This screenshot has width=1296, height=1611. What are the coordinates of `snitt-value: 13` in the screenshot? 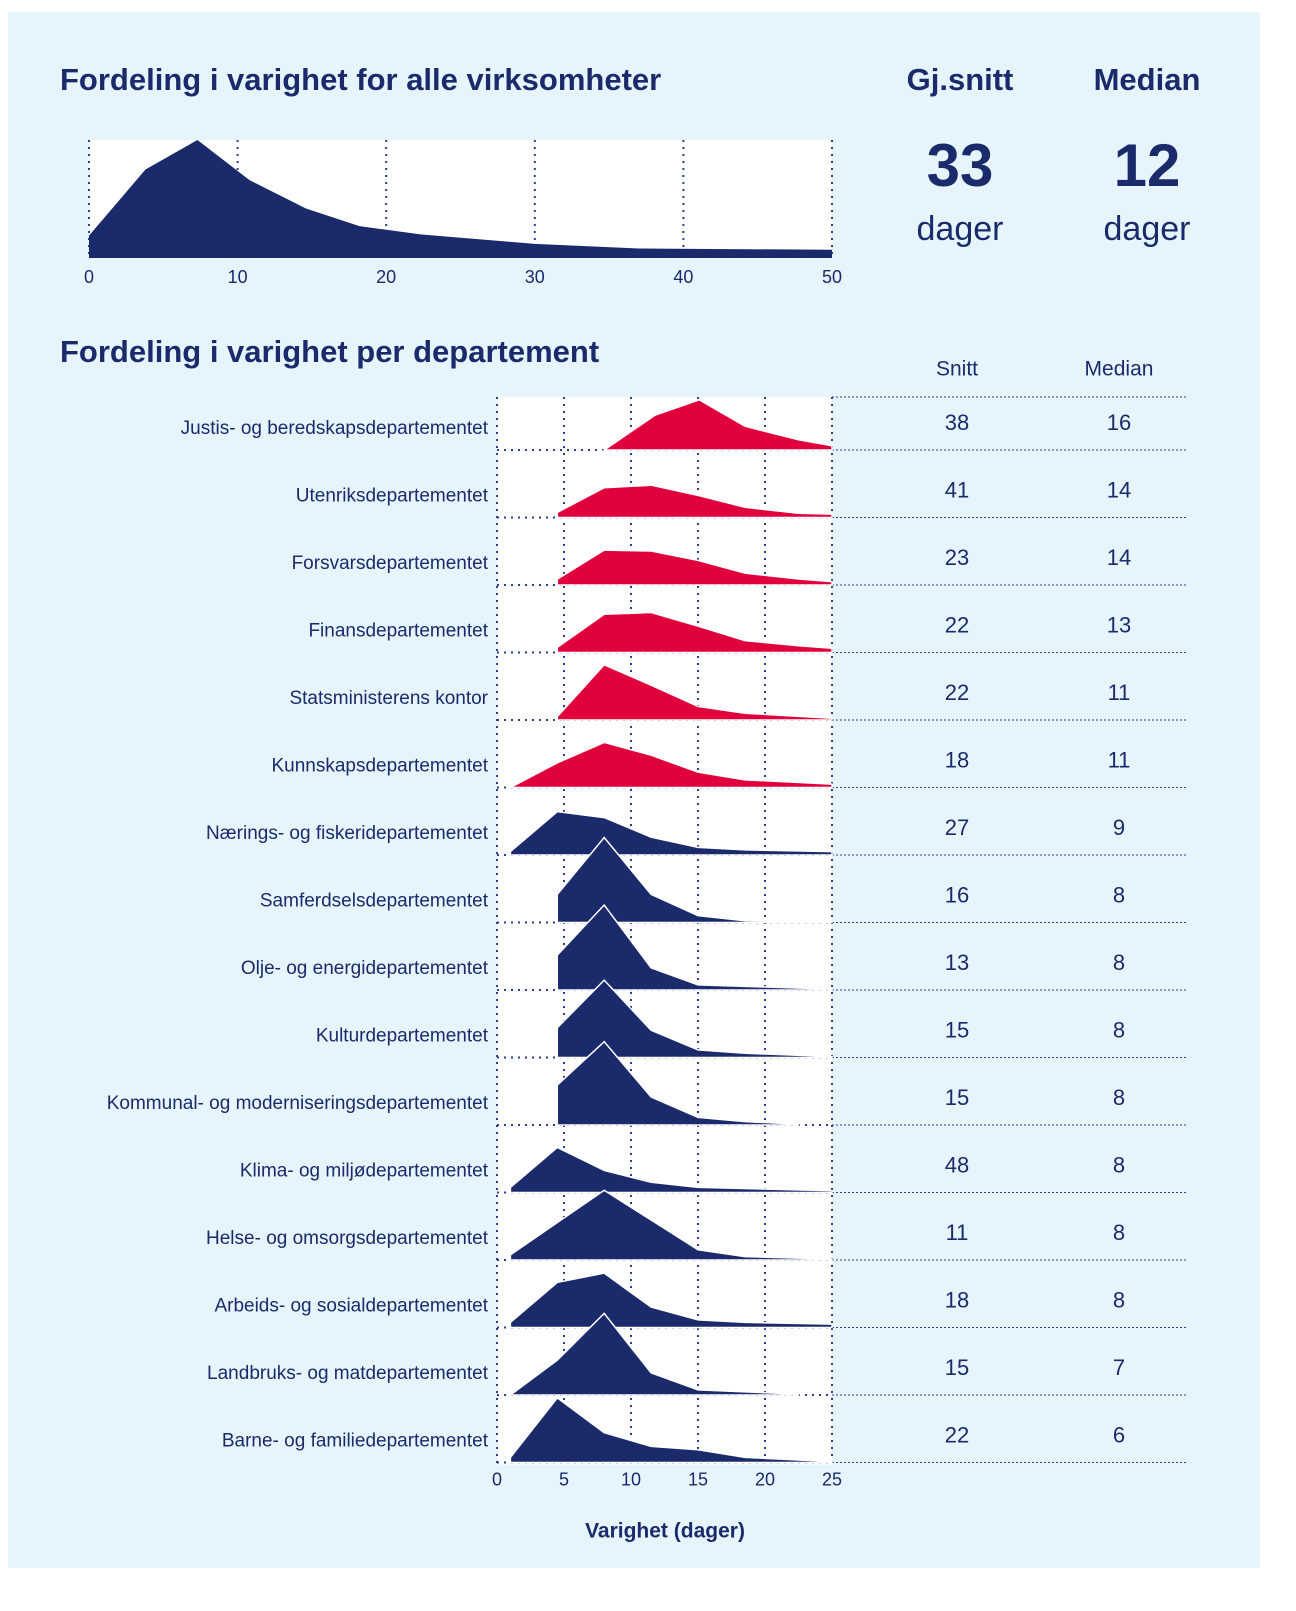 It's located at (957, 962).